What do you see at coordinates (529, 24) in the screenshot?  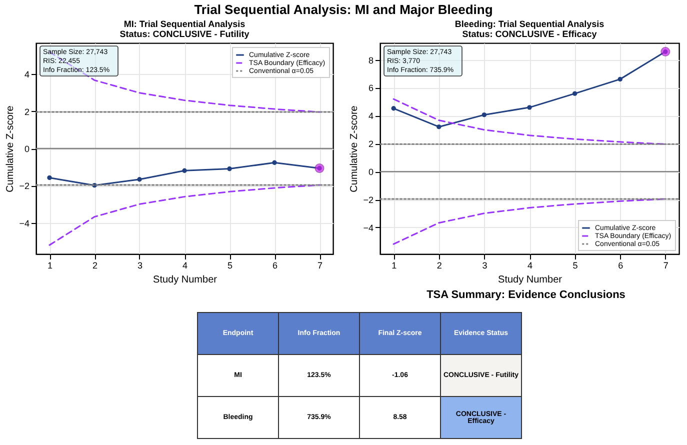 I see `chart-title: Bleeding: Trial Sequential Analysis` at bounding box center [529, 24].